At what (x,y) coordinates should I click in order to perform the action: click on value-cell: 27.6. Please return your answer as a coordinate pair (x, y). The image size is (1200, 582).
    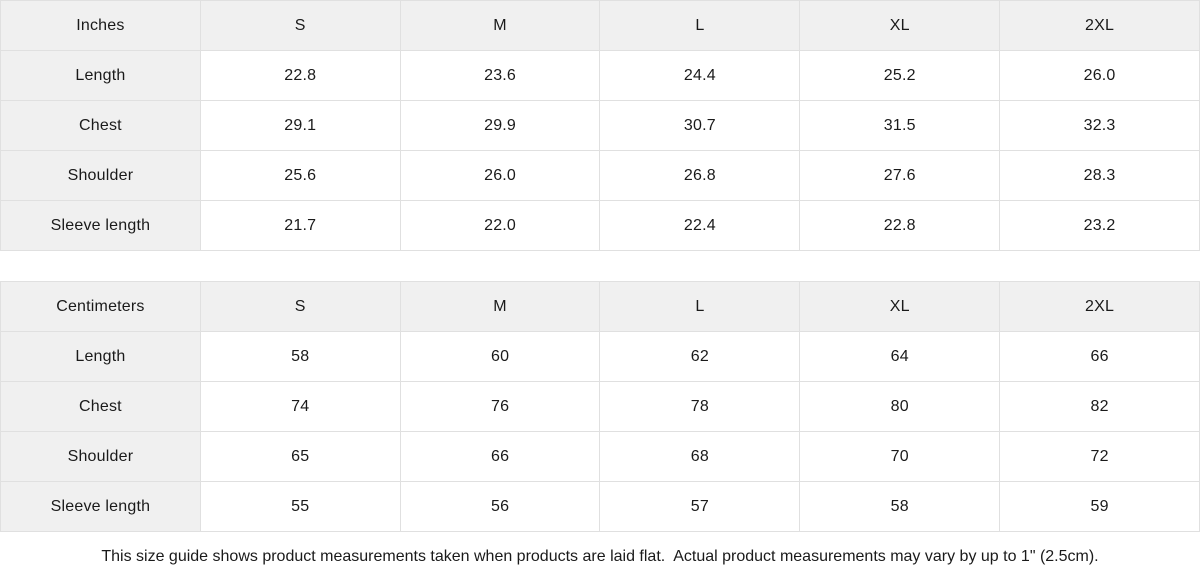
    Looking at the image, I should click on (900, 175).